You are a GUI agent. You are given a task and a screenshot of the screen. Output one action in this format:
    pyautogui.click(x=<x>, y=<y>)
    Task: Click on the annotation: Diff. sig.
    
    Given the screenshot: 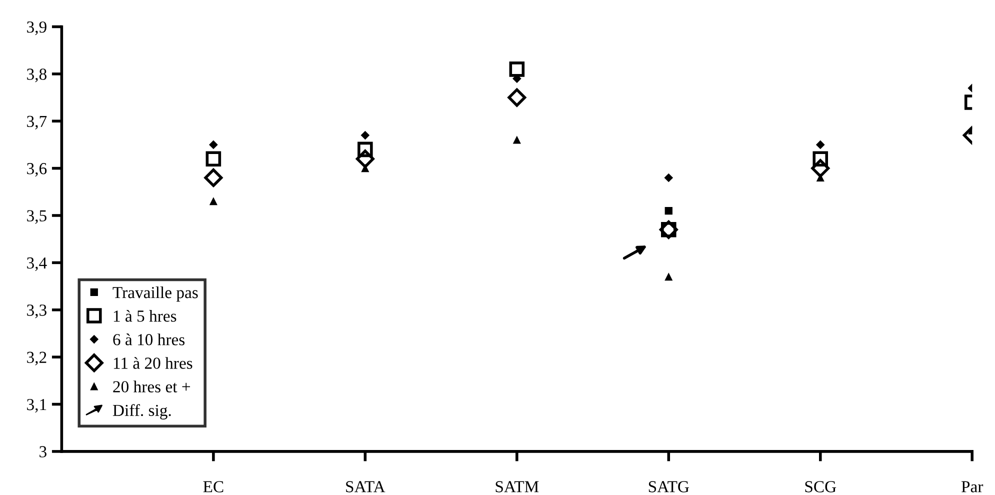 What is the action you would take?
    pyautogui.click(x=141, y=412)
    